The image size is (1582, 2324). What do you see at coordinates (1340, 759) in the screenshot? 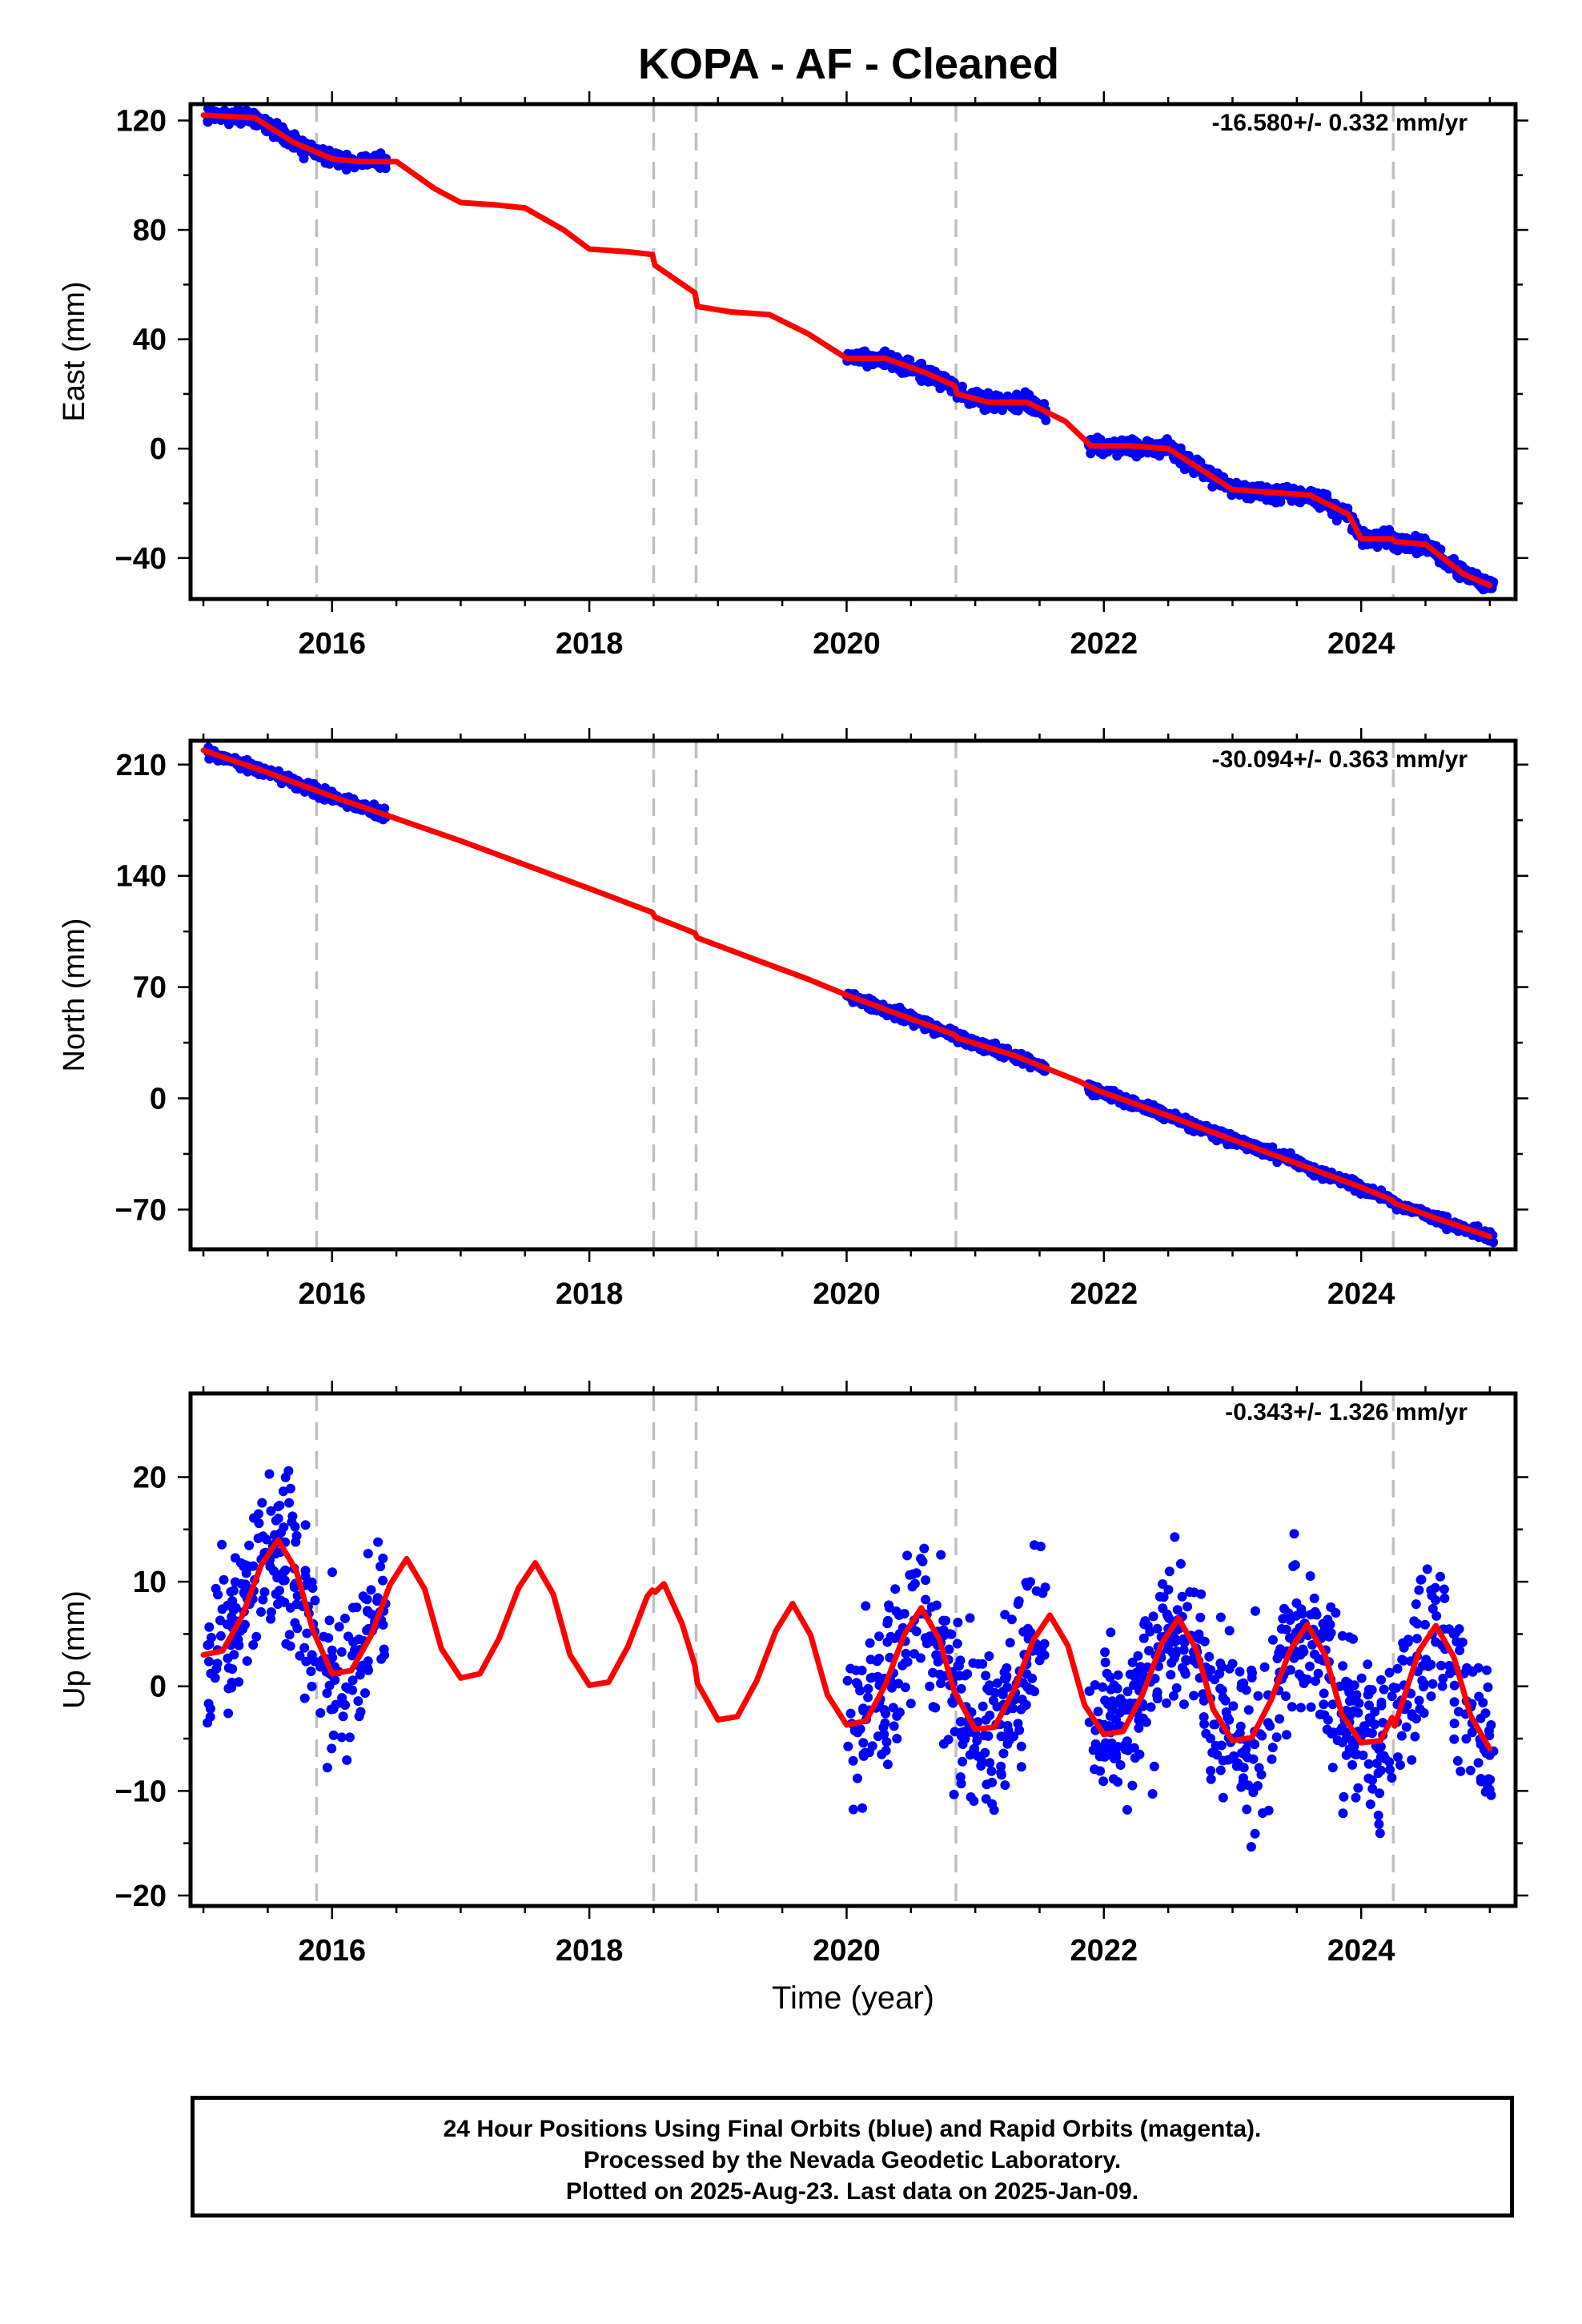
I see `rate-label: -30.094+/- 0.363 mm/yr` at bounding box center [1340, 759].